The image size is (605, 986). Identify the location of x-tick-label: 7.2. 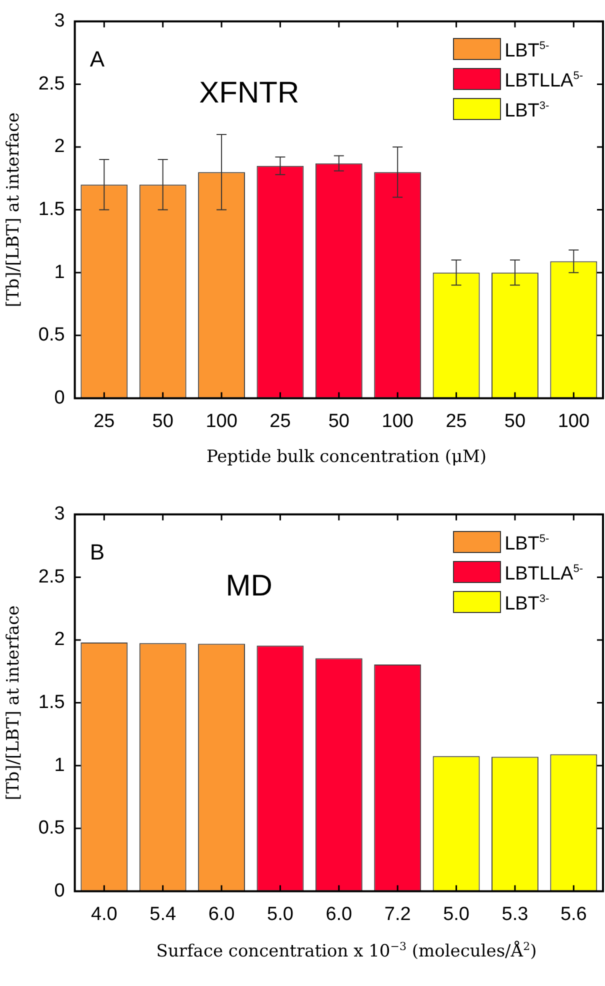
(397, 914).